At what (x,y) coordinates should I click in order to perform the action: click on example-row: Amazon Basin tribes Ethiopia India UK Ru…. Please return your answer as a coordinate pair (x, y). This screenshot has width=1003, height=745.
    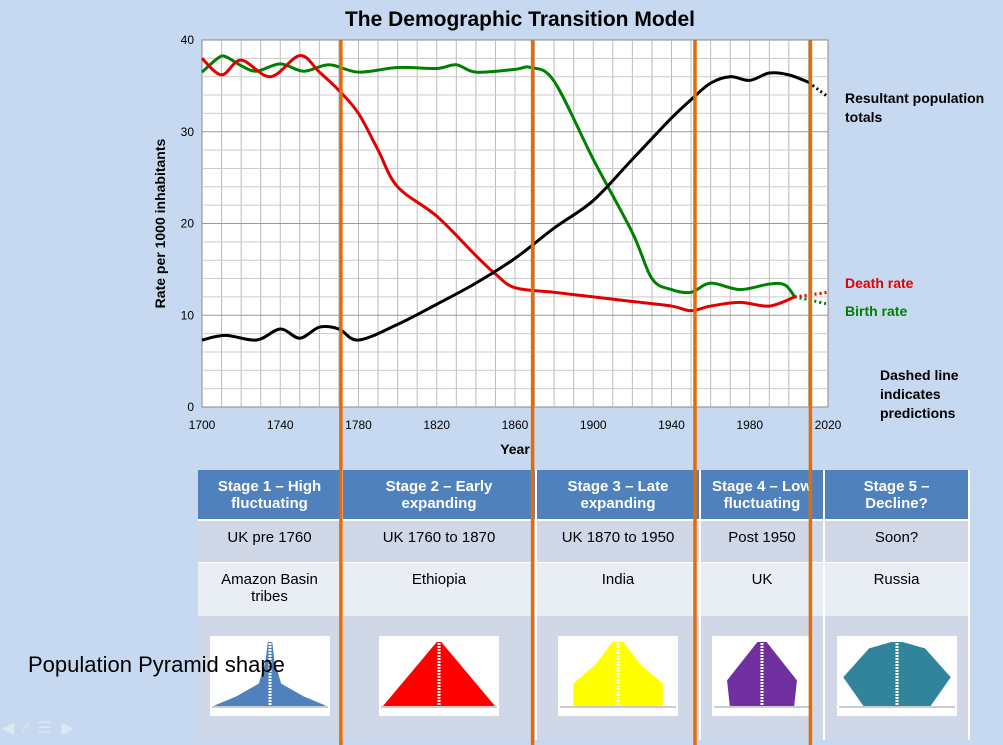
    Looking at the image, I should click on (584, 589).